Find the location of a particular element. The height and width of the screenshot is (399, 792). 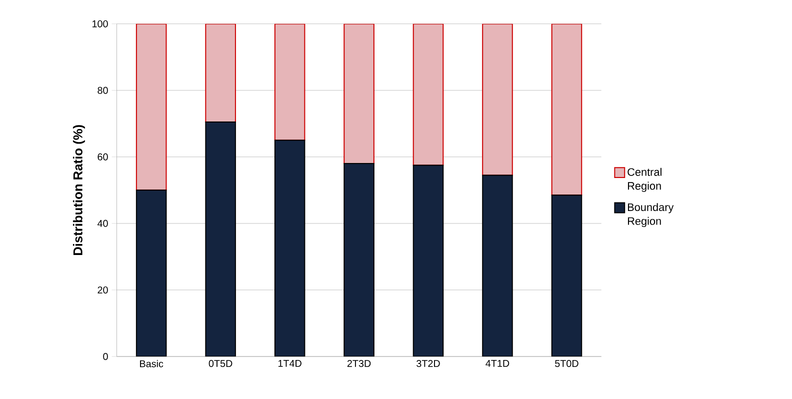

x-tick-label: 2T3D is located at coordinates (359, 363).